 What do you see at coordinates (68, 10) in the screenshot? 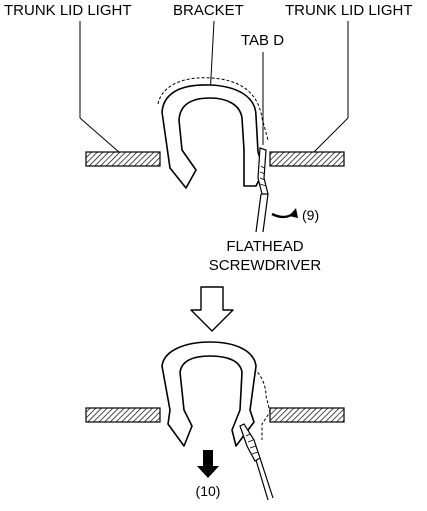
I see `label-trunk-lid-light-left: TRUNK LID LIGHT` at bounding box center [68, 10].